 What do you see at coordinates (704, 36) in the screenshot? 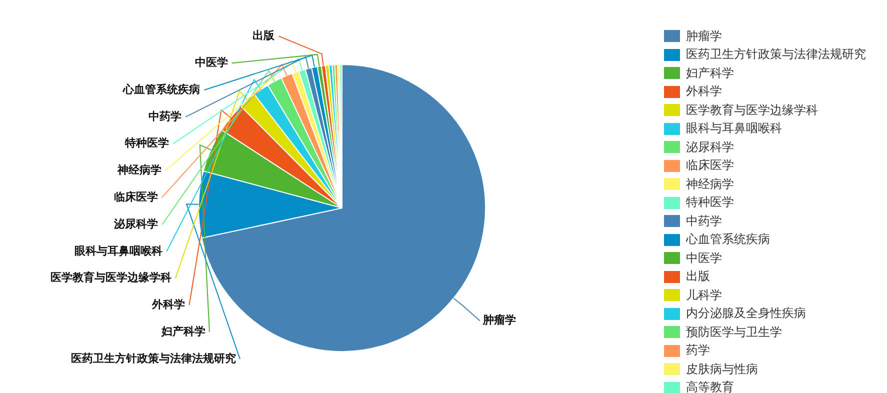
I see `legend-label: 肿瘤学` at bounding box center [704, 36].